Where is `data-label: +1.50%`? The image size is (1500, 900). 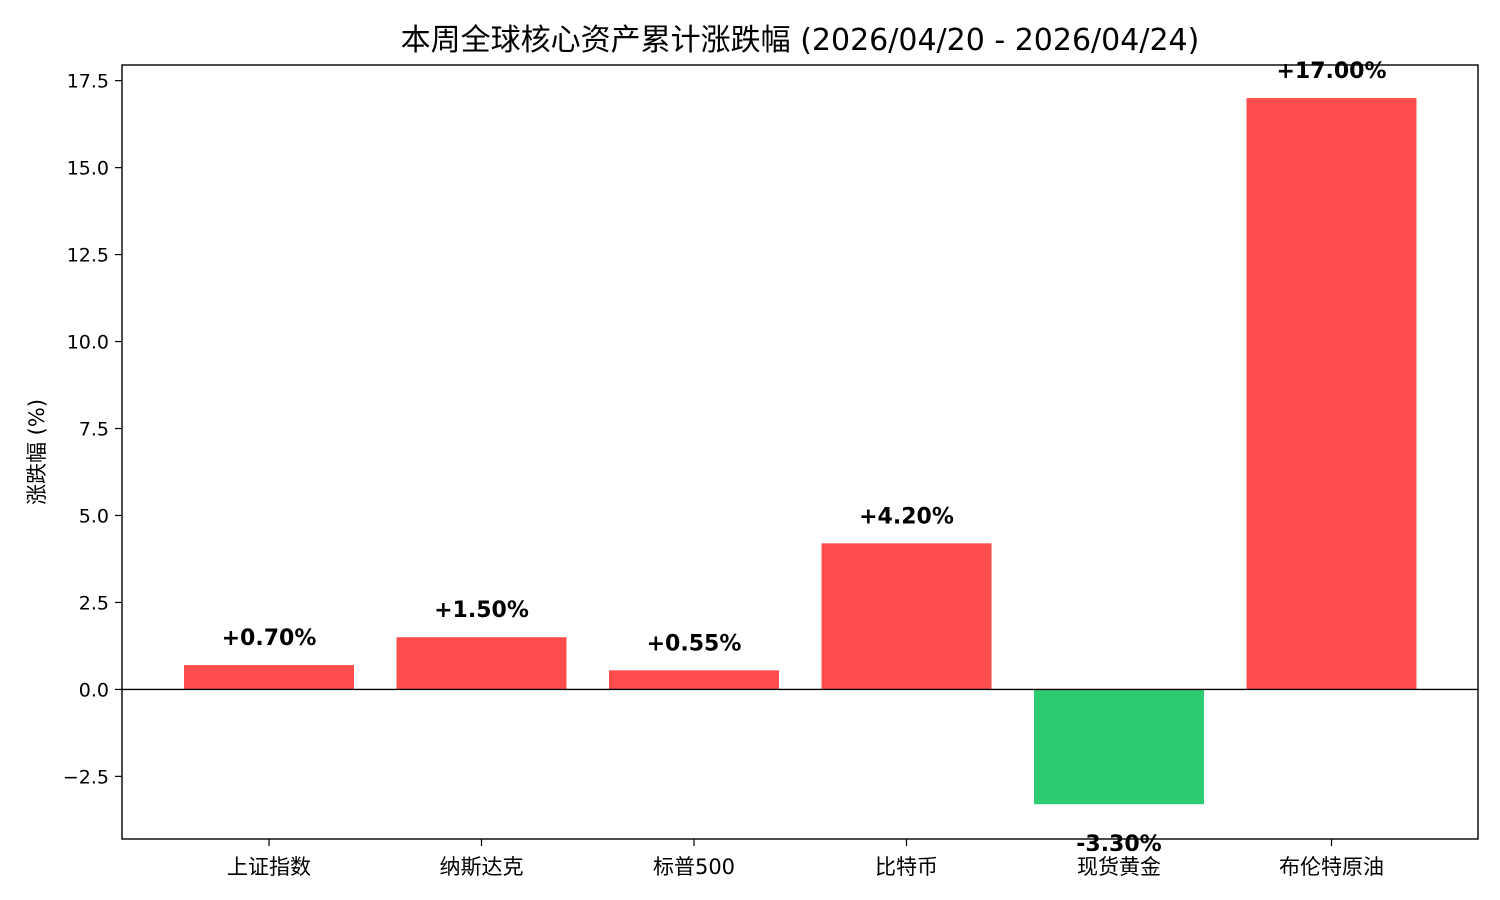
data-label: +1.50% is located at coordinates (481, 610).